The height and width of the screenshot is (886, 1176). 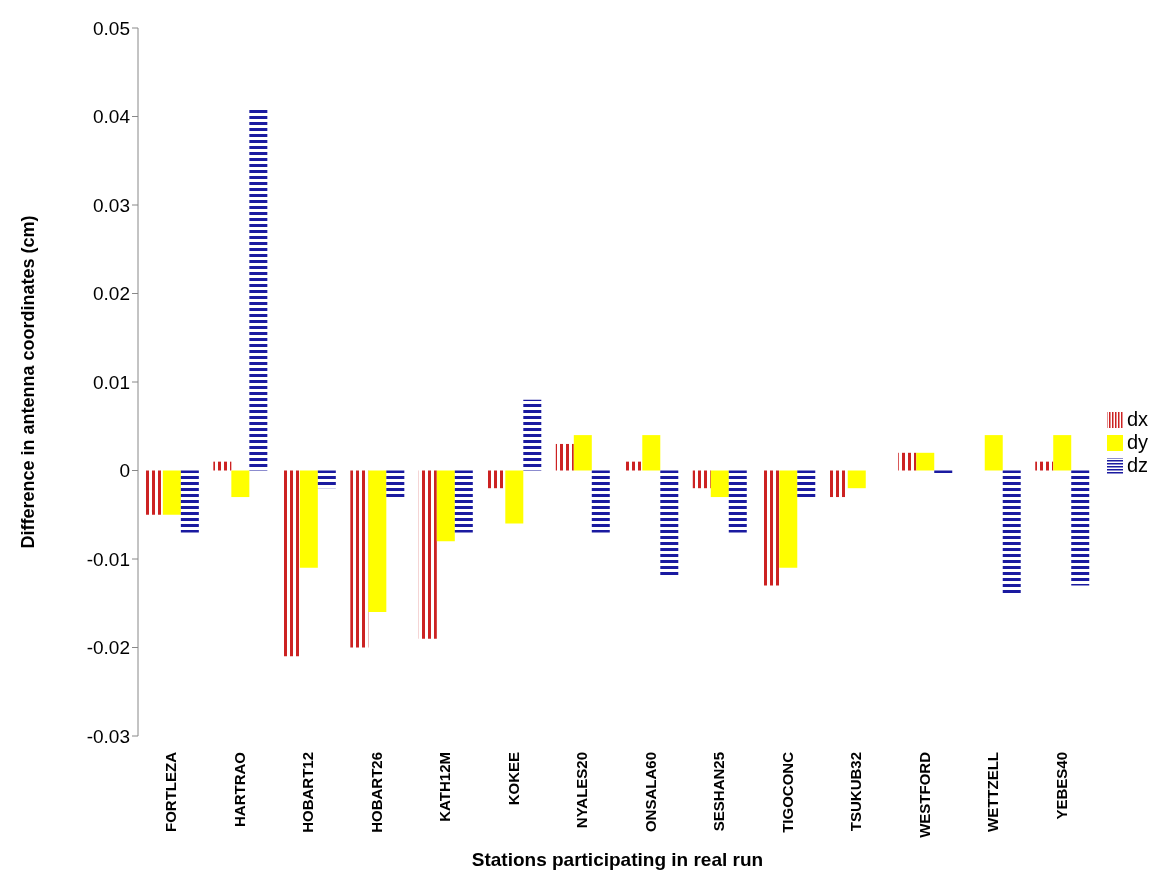 What do you see at coordinates (513, 779) in the screenshot?
I see `x-tick-label: KOKEE` at bounding box center [513, 779].